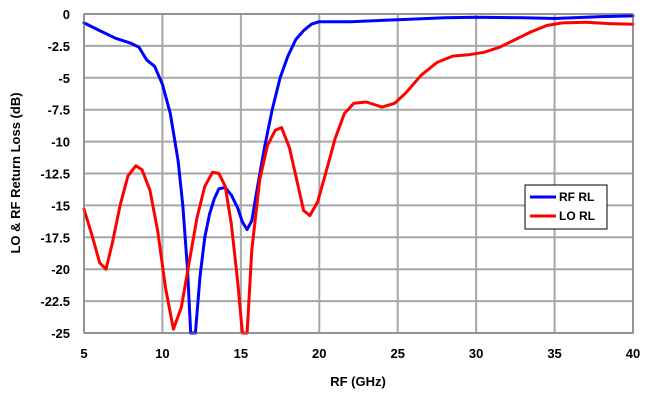  I want to click on y-tick-label: -12.5, so click(55, 174).